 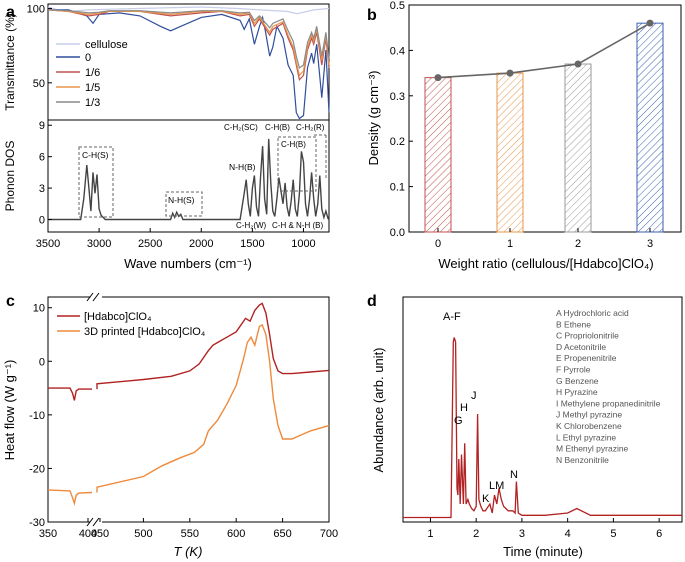 What do you see at coordinates (476, 534) in the screenshot?
I see `d-xtick-label: 2` at bounding box center [476, 534].